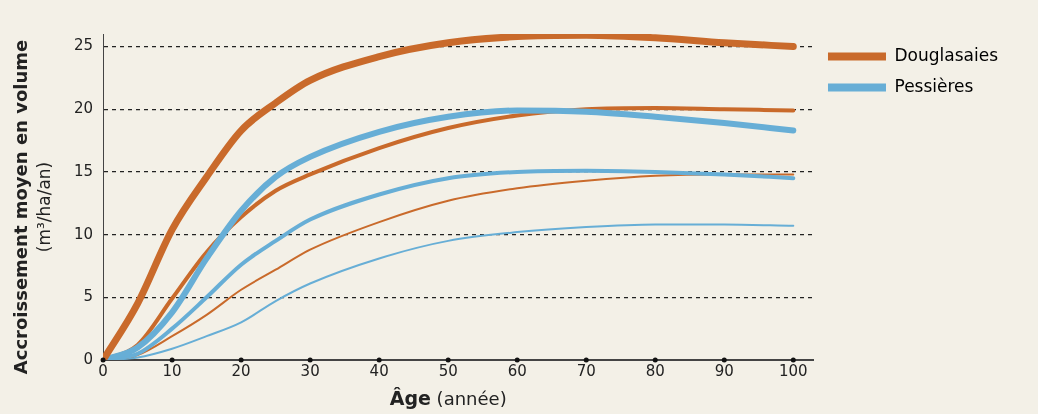 This screenshot has height=414, width=1038. I want to click on x-tick-label: 20, so click(241, 370).